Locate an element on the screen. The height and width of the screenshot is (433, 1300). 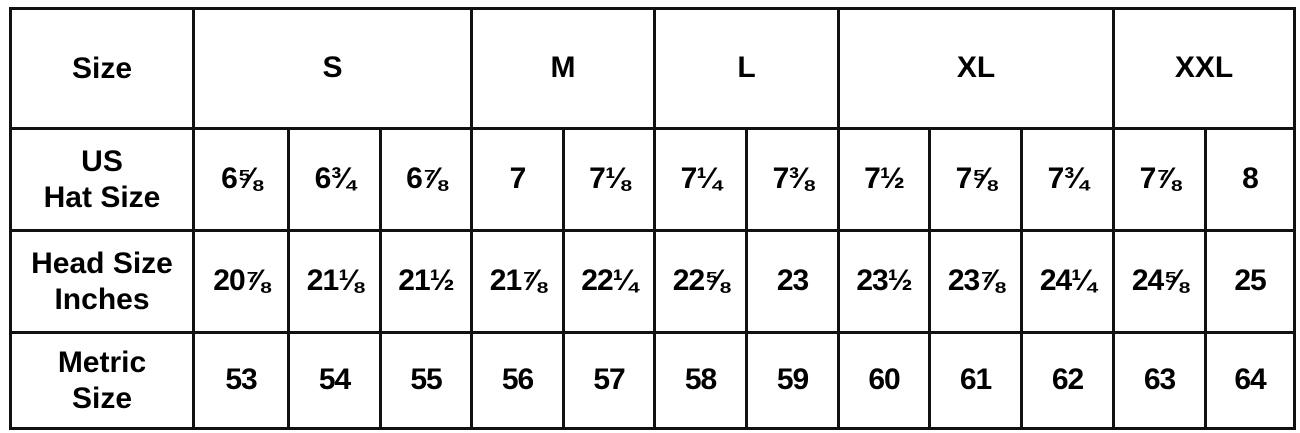
table-cell: 23⅞ is located at coordinates (976, 281).